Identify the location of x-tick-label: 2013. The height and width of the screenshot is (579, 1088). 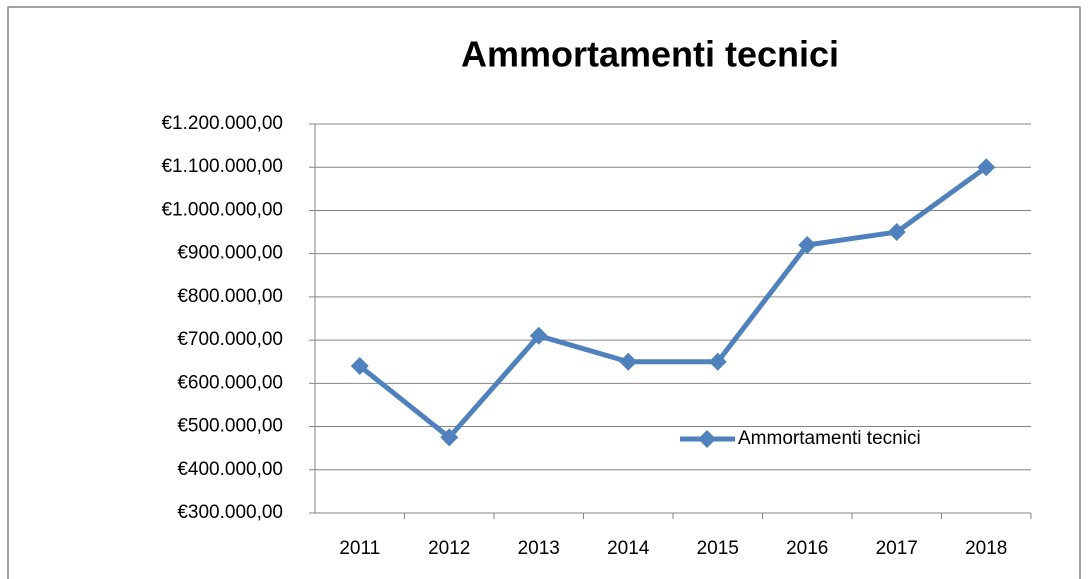
(539, 548).